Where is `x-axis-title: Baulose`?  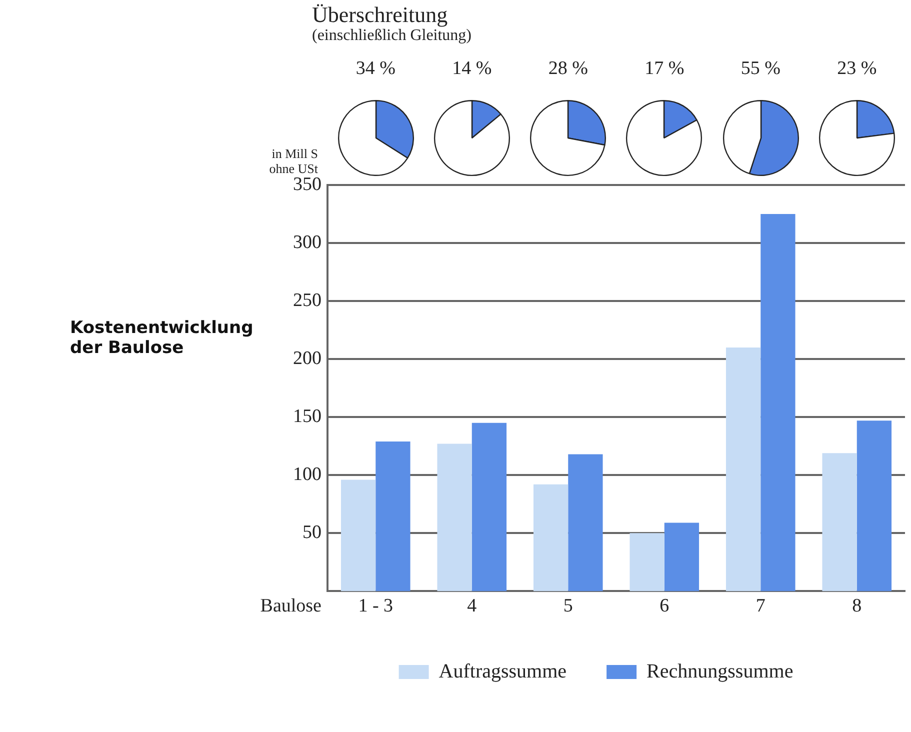 x-axis-title: Baulose is located at coordinates (291, 606).